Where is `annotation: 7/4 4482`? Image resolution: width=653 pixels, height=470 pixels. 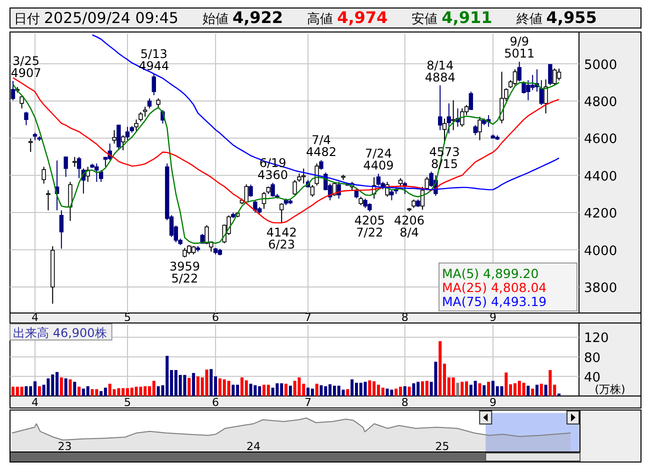
annotation: 7/4 4482 is located at coordinates (321, 146).